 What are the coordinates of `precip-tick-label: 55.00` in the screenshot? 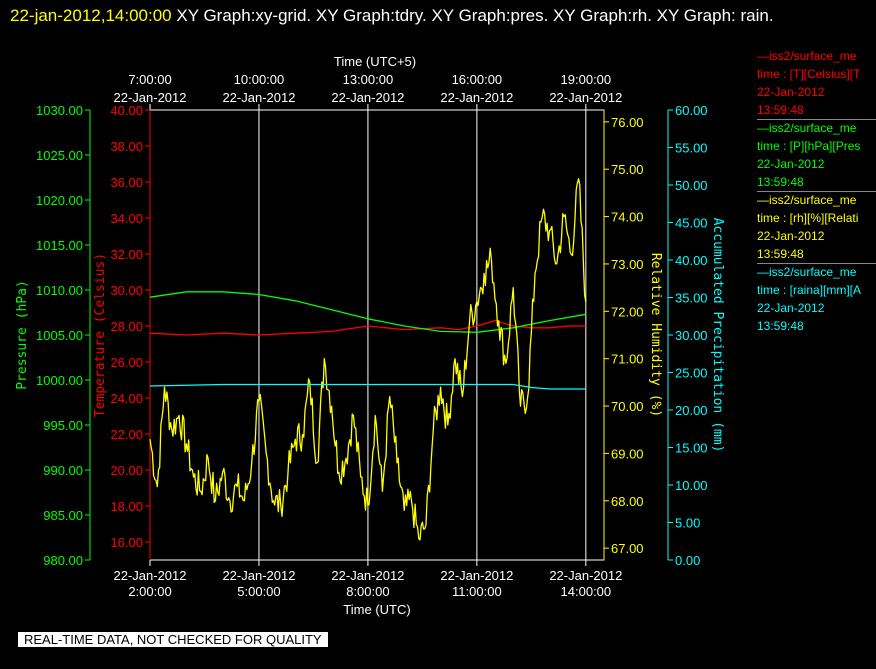 It's located at (691, 148).